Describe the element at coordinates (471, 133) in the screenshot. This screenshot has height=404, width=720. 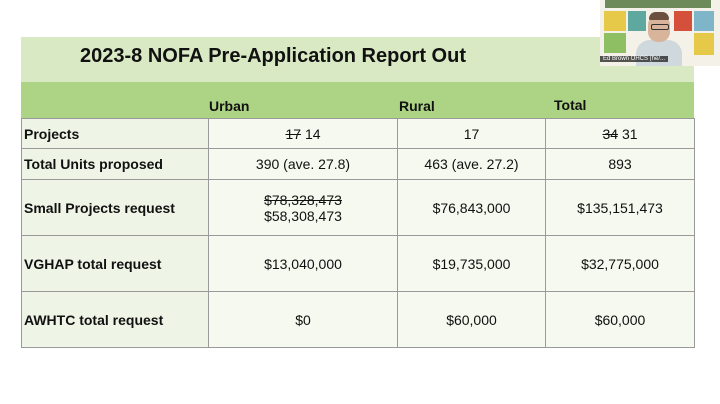
I see `cell-rural: 17` at that location.